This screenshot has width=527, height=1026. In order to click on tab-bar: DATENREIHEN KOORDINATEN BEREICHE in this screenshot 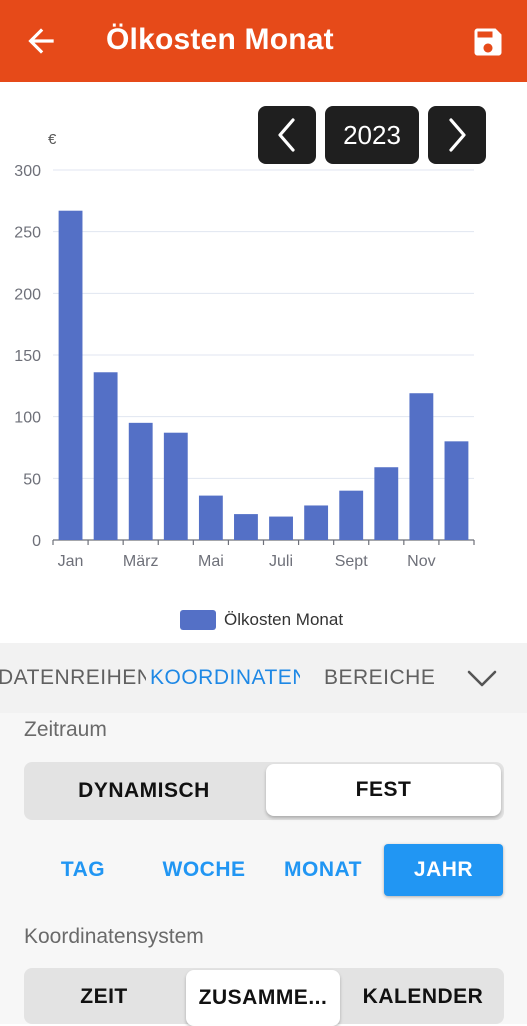, I will do `click(263, 678)`.